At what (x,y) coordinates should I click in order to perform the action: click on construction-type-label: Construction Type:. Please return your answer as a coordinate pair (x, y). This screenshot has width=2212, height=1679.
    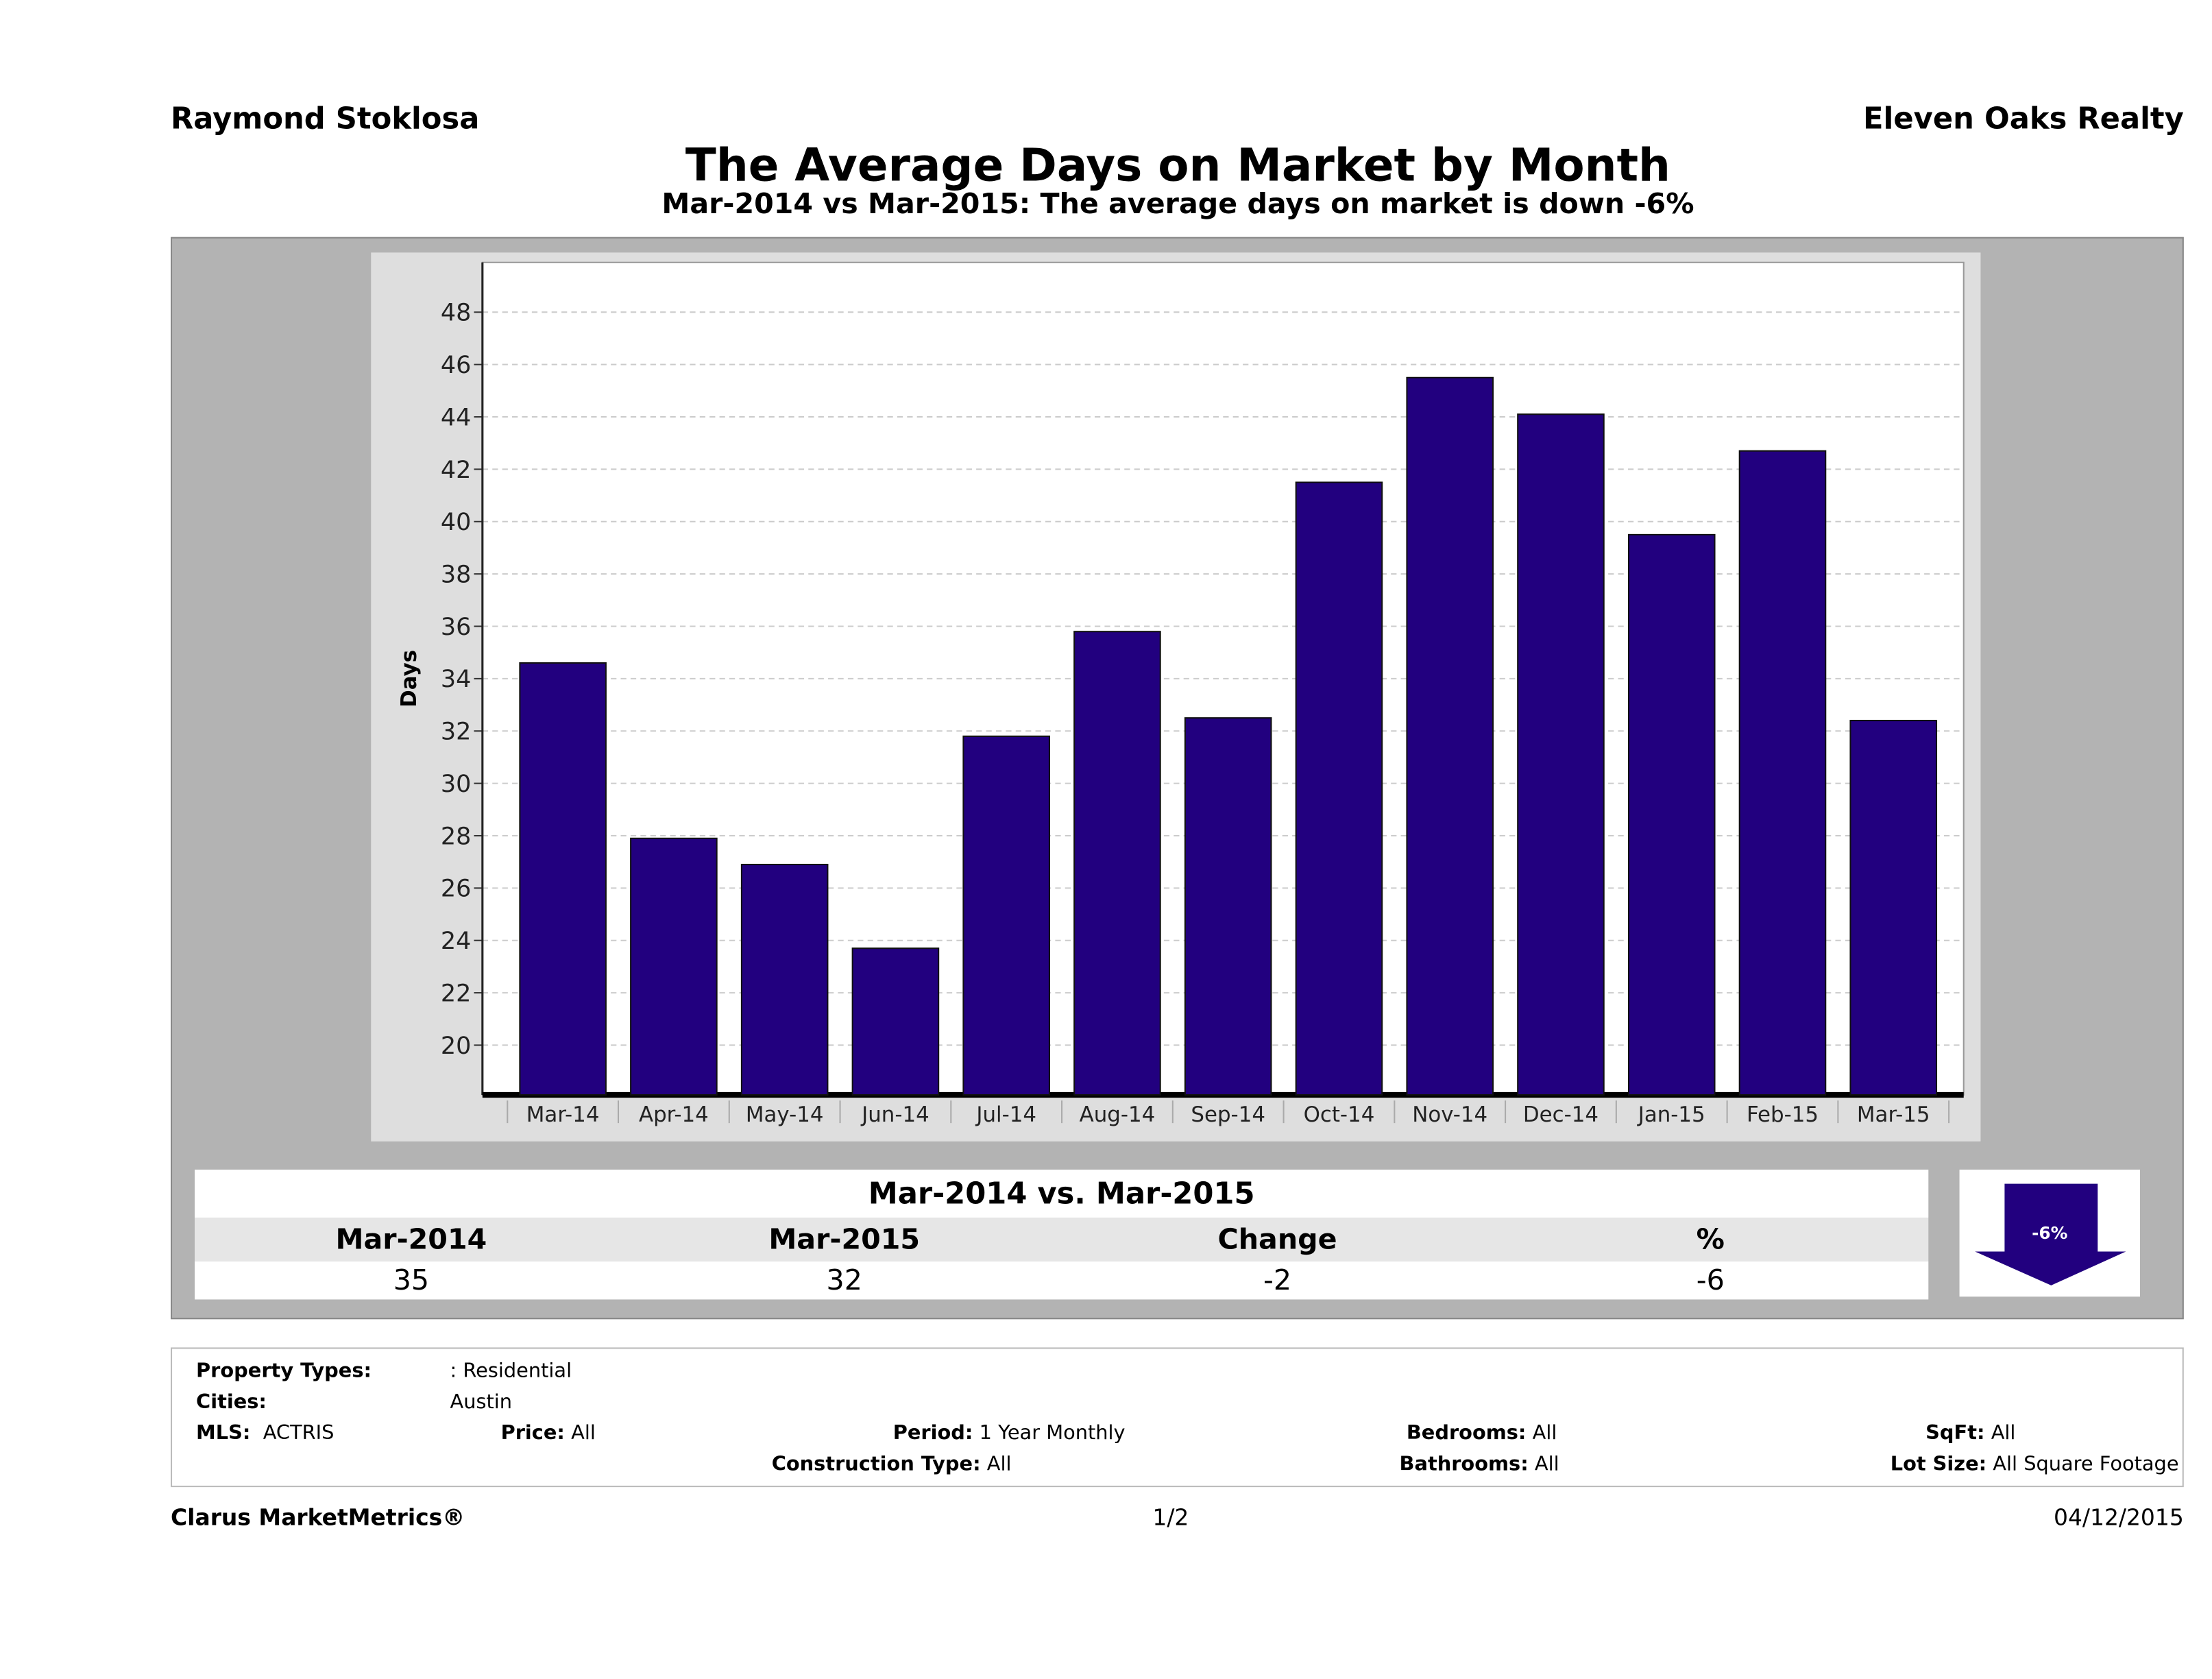
    Looking at the image, I should click on (876, 1464).